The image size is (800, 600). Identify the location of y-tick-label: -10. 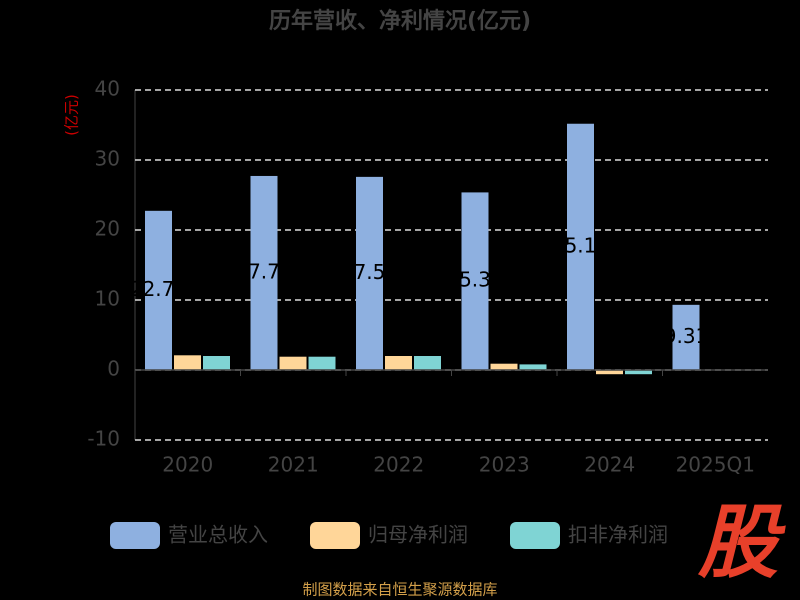
(103, 439).